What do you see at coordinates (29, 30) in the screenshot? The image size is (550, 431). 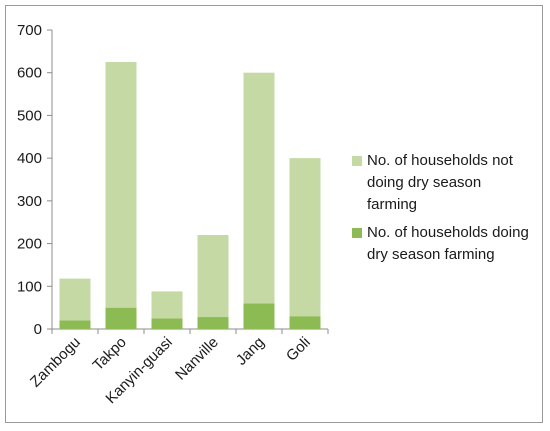 I see `y-tick-label: 700` at bounding box center [29, 30].